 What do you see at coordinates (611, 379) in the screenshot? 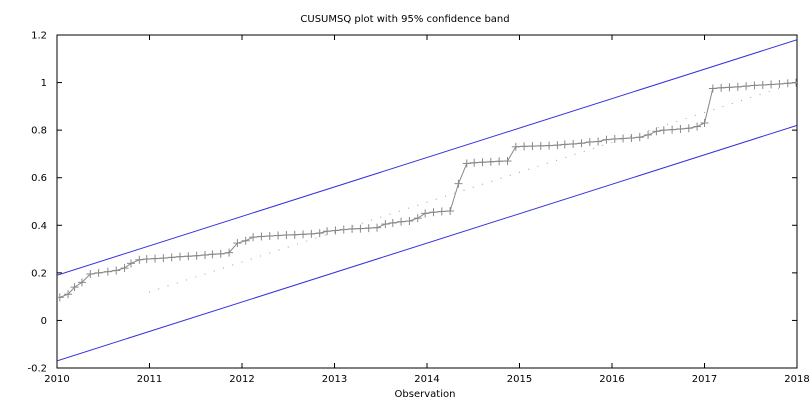
I see `x-tick-label: 2016` at bounding box center [611, 379].